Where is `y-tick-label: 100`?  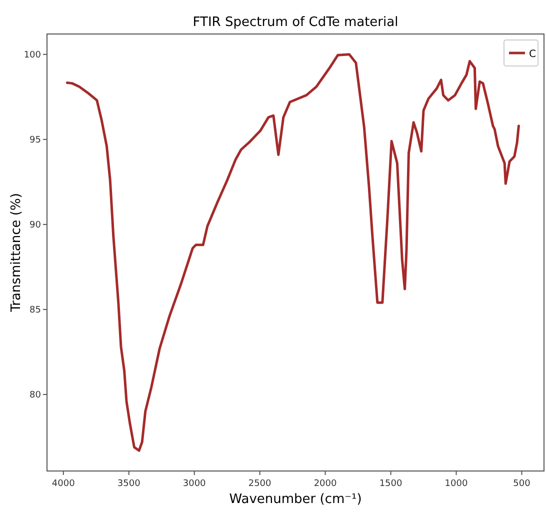 y-tick-label: 100 is located at coordinates (33, 55).